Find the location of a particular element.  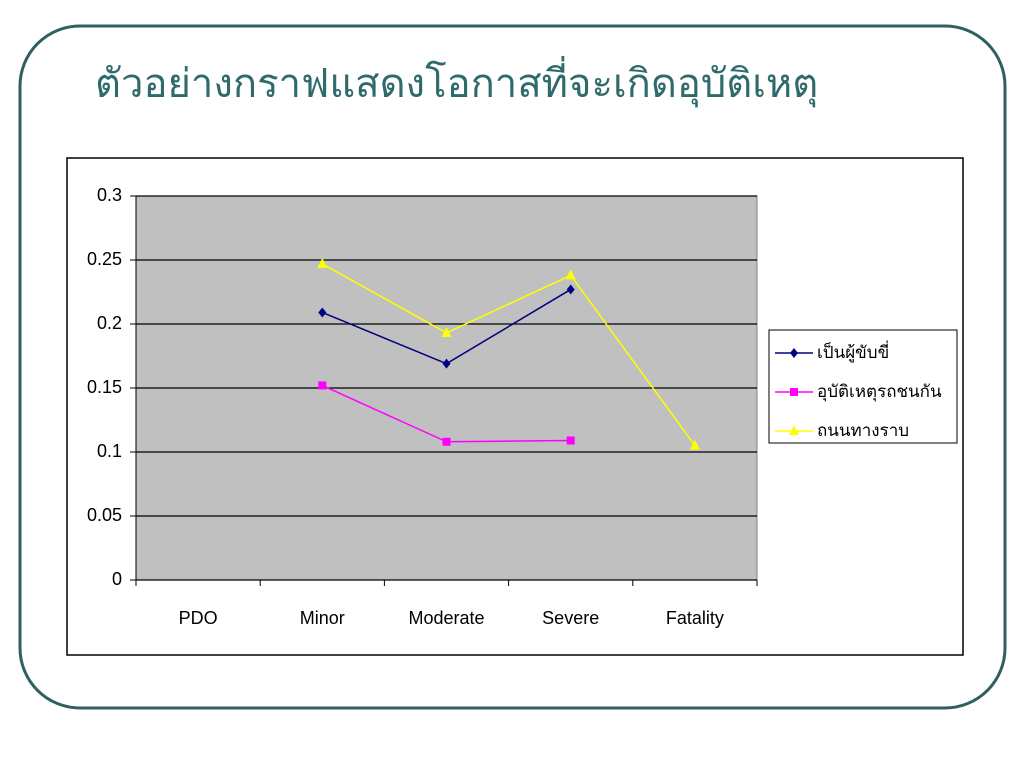

slide-title: ตัวอย่างกราฟแสดงโอกาสที่จะเกิดอุบัติเหตุ is located at coordinates (456, 82).